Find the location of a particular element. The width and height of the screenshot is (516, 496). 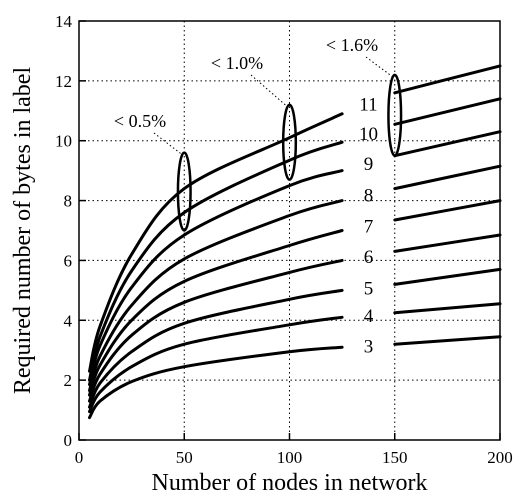

curve-label-4: 4 is located at coordinates (369, 316).